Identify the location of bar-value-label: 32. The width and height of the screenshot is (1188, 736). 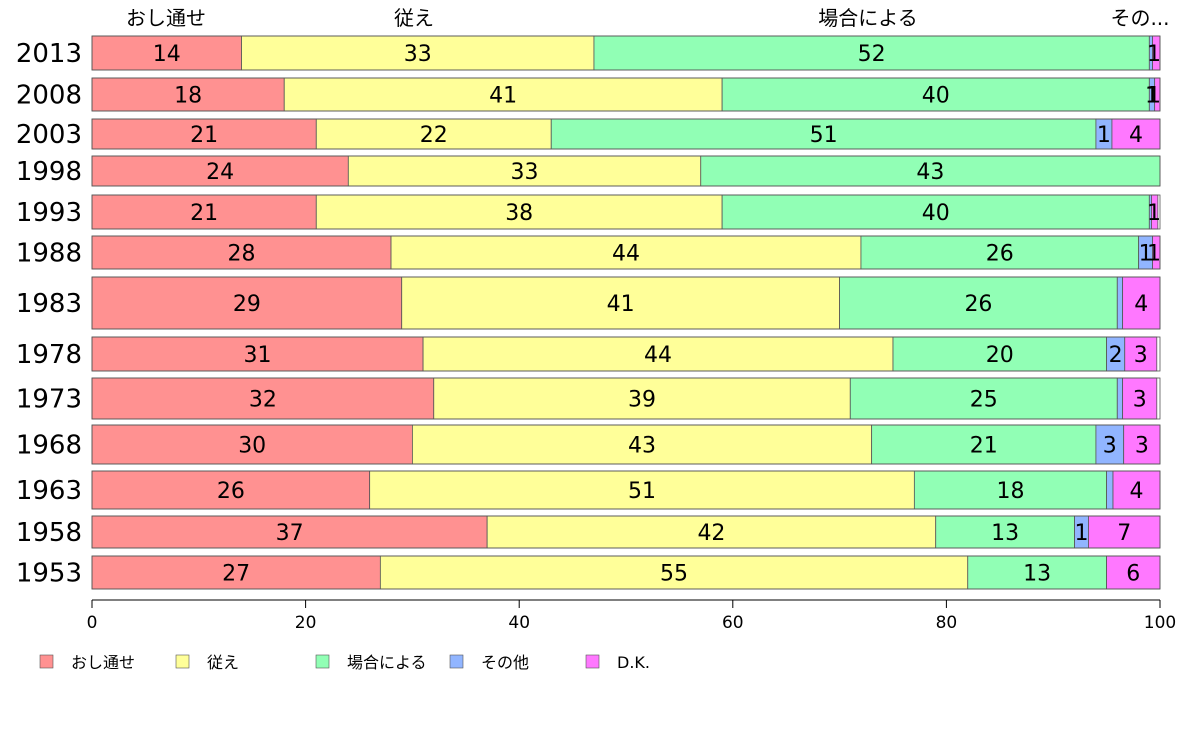
(263, 400).